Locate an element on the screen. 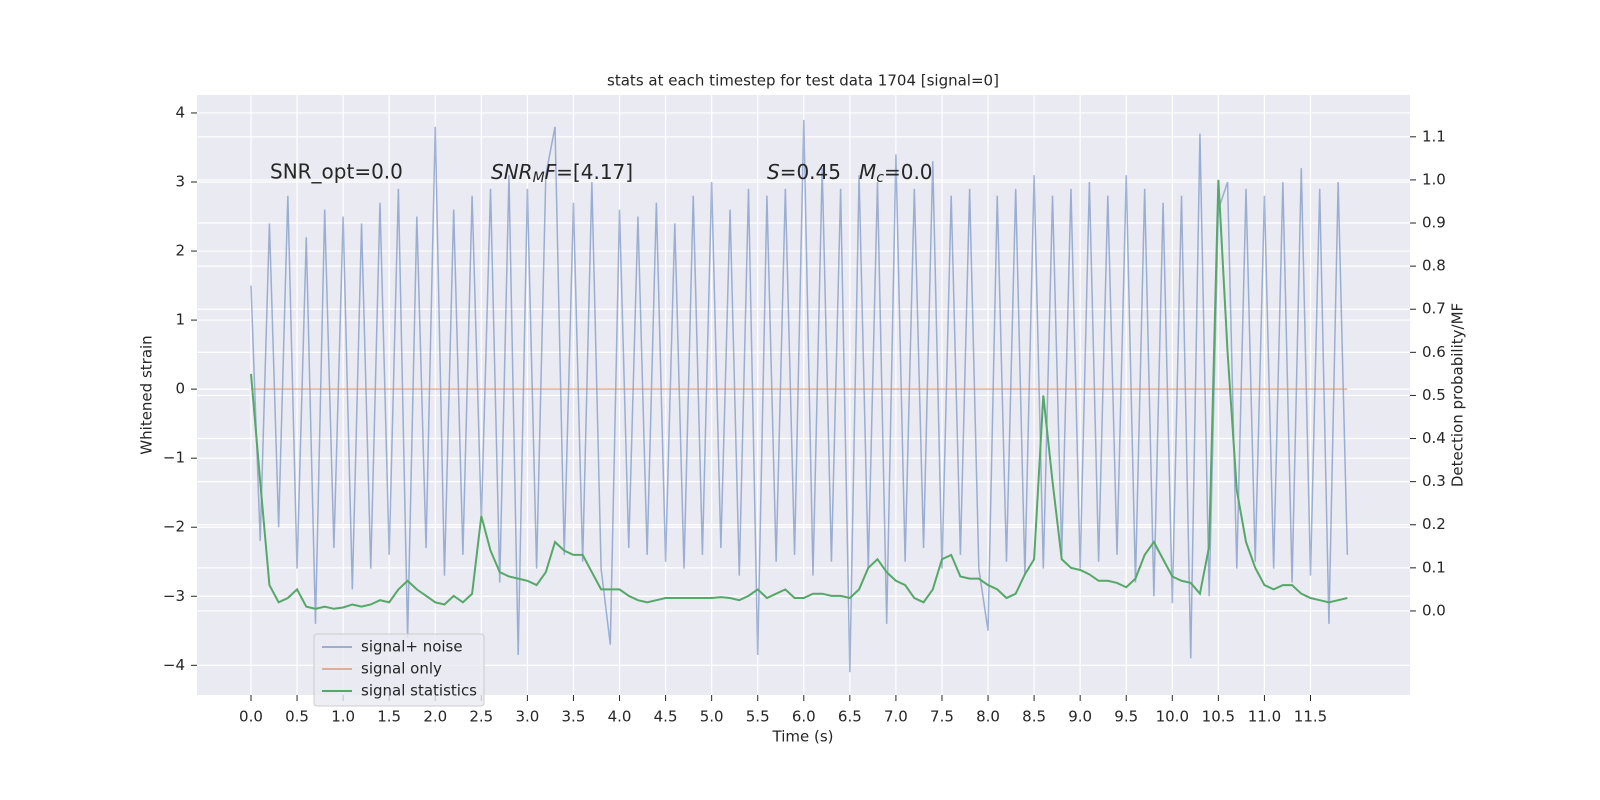  y2-axis-label: Detection probability/MF is located at coordinates (1458, 395).